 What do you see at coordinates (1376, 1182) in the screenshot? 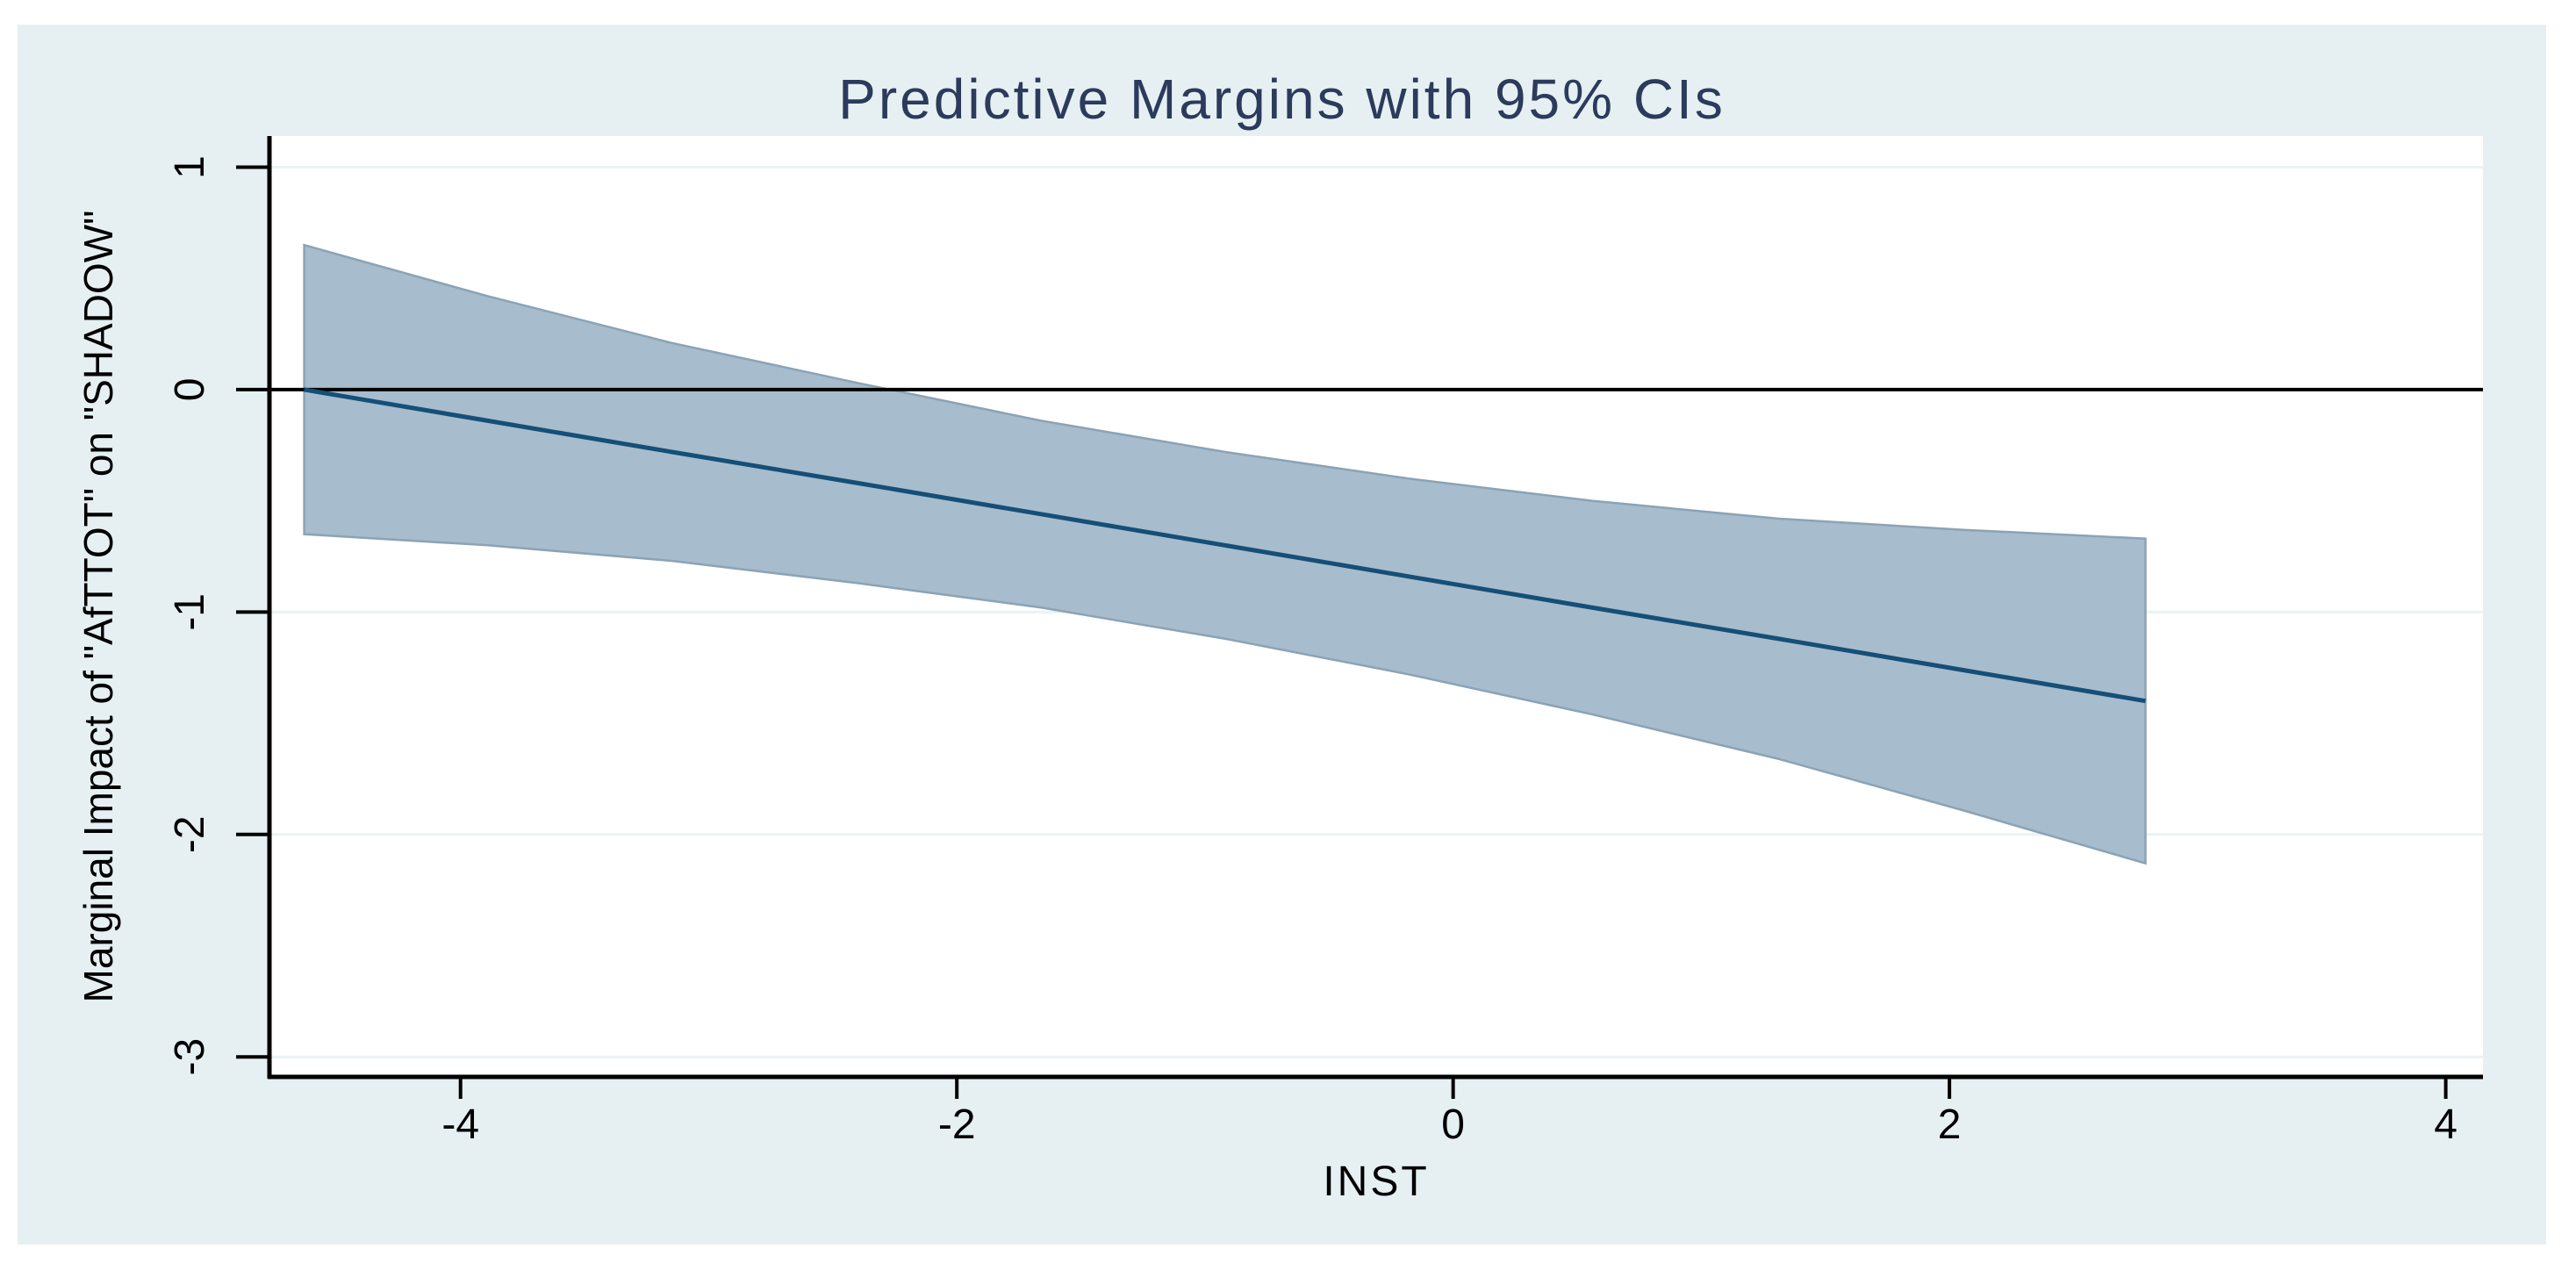
I see `x-axis-title: INST` at bounding box center [1376, 1182].